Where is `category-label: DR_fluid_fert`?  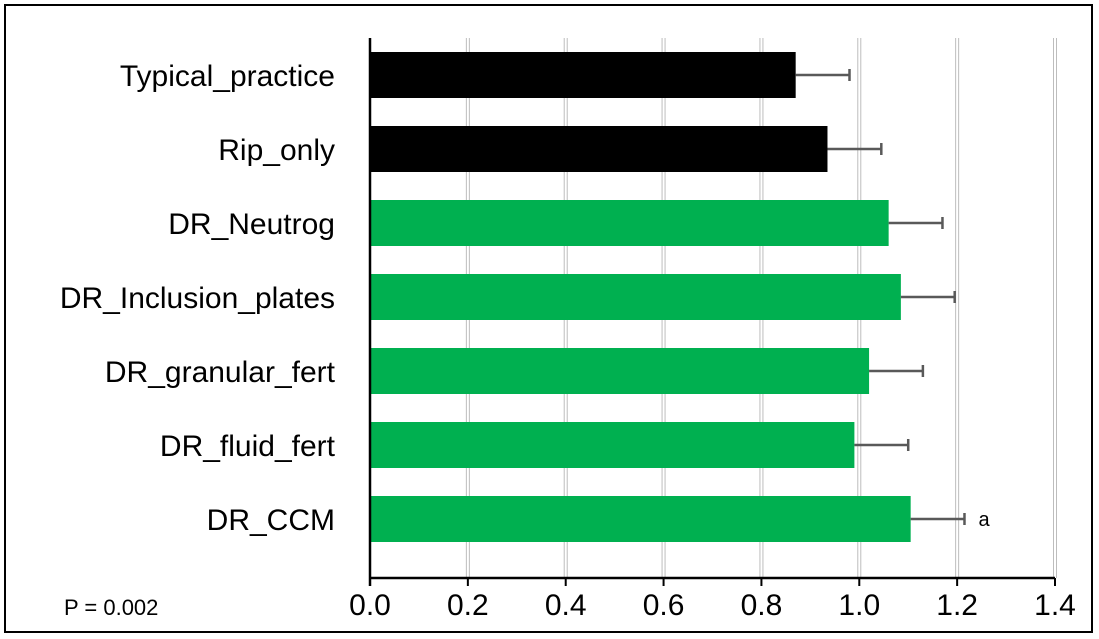
category-label: DR_fluid_fert is located at coordinates (248, 446).